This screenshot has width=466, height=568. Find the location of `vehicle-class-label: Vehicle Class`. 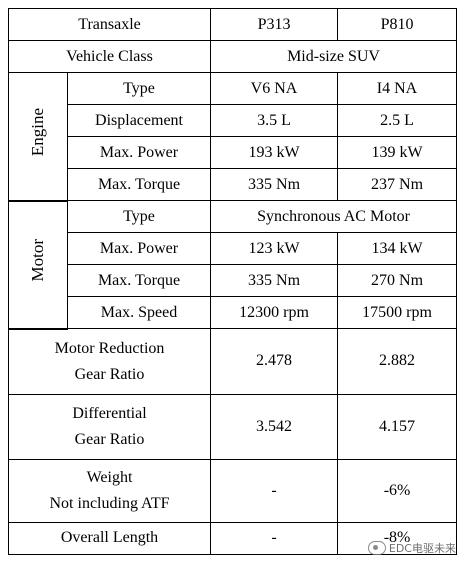

vehicle-class-label: Vehicle Class is located at coordinates (109, 56).